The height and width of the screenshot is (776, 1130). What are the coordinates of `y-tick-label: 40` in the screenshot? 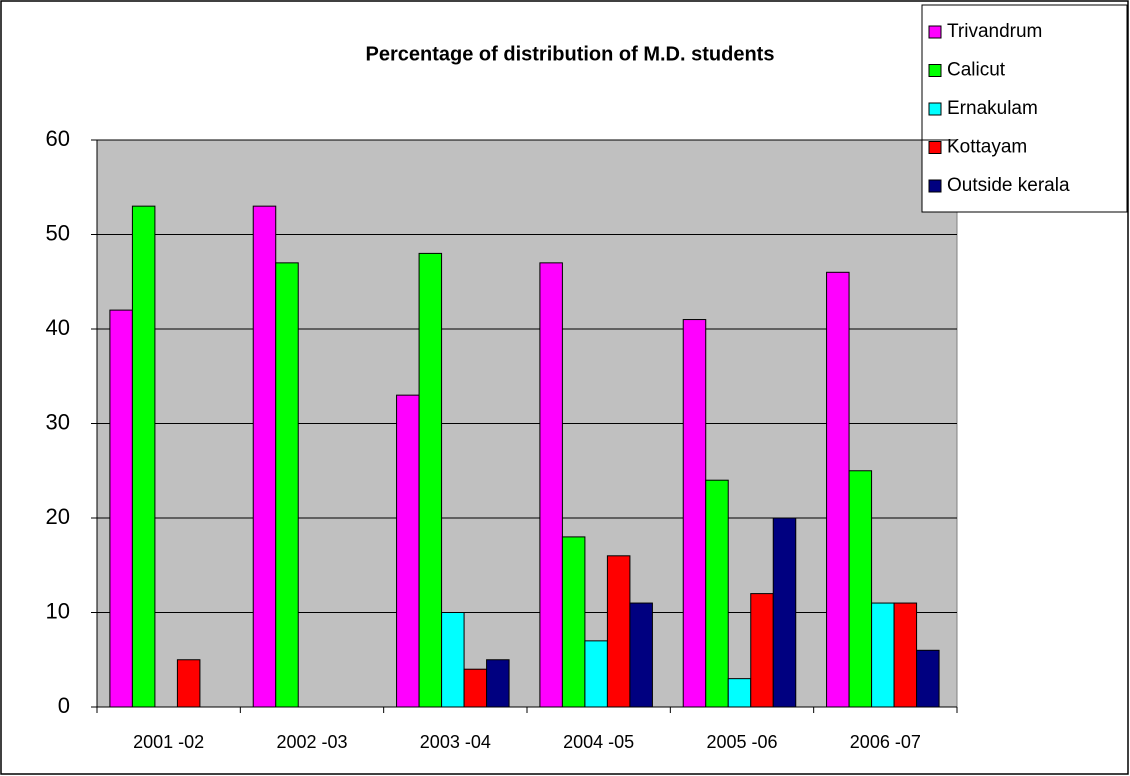 It's located at (58, 327).